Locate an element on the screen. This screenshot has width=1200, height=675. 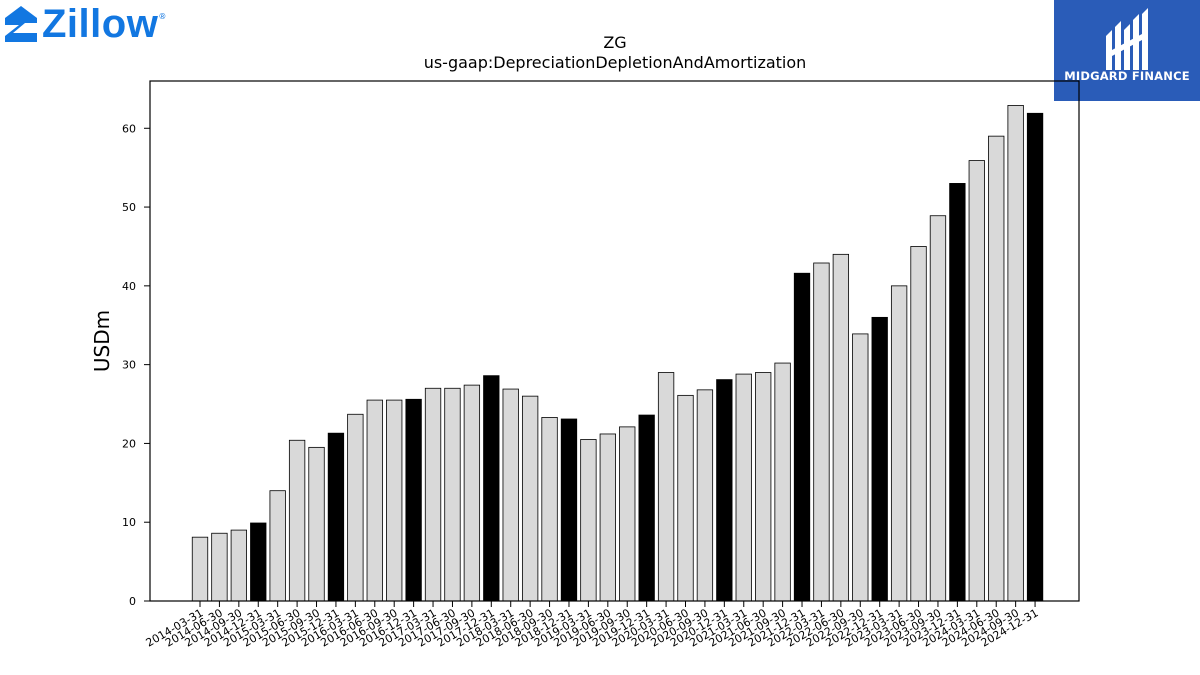
y-tick-label: 10 is located at coordinates (129, 522).